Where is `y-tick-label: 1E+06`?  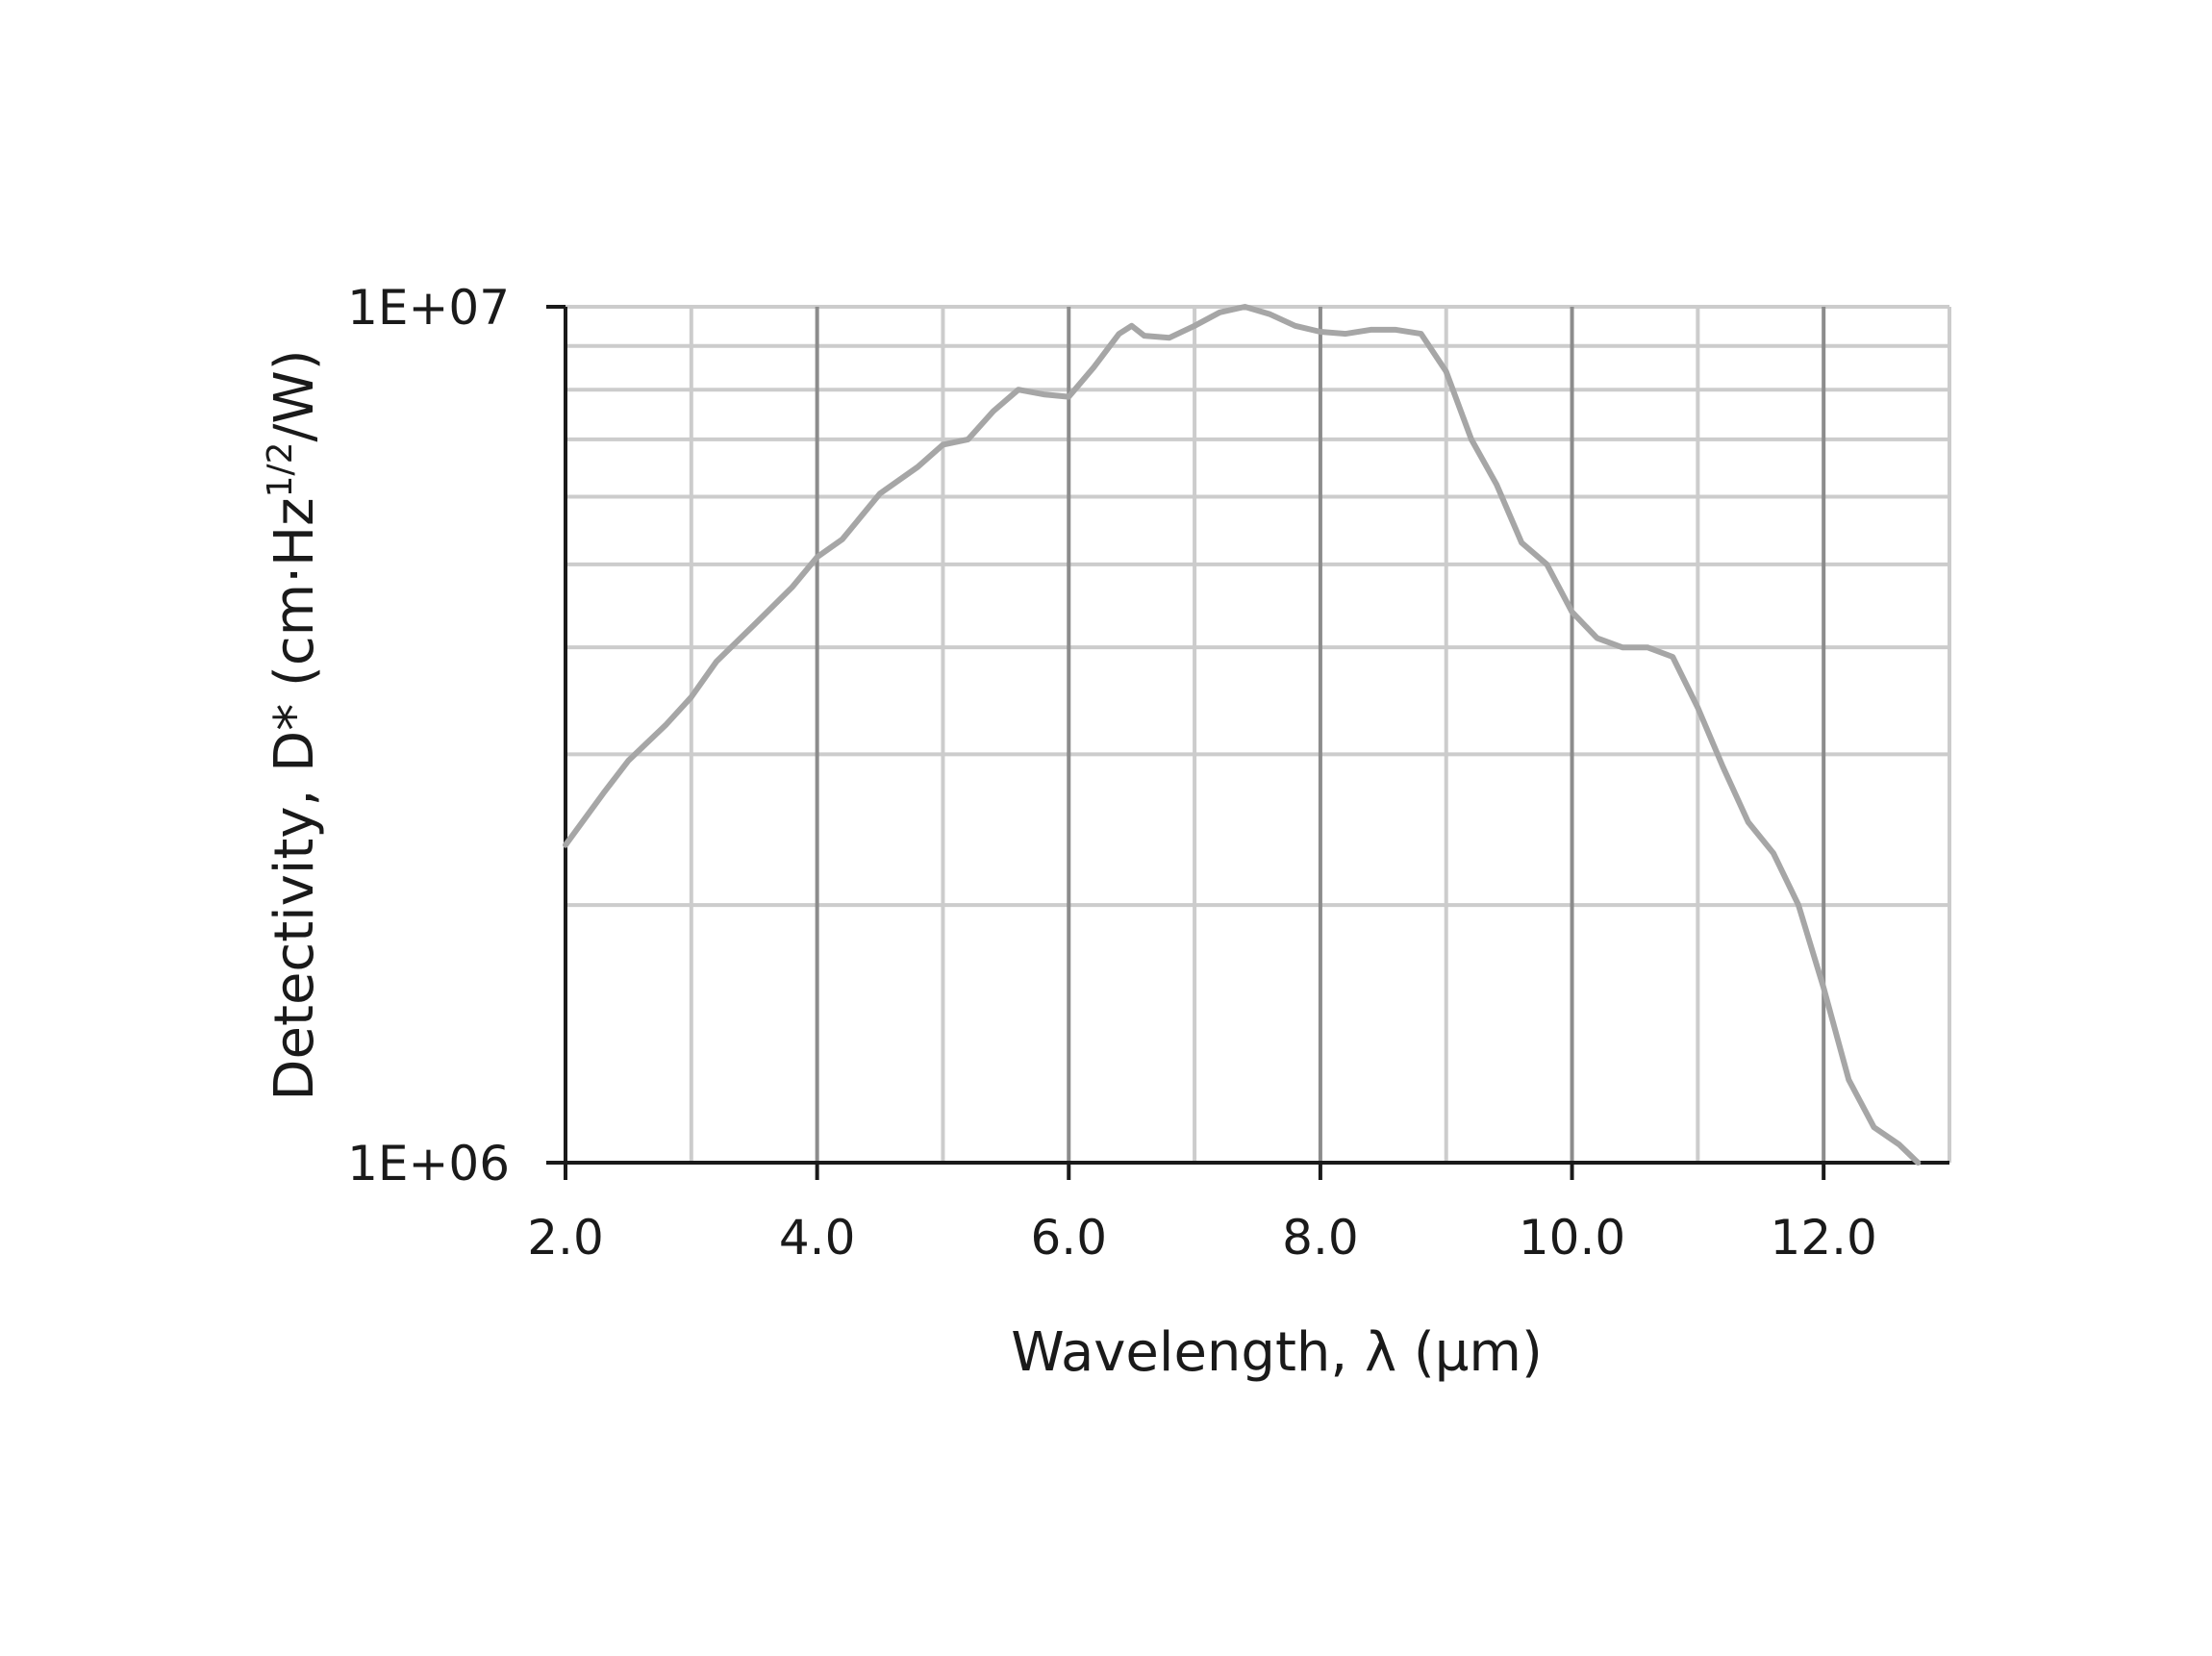 y-tick-label: 1E+06 is located at coordinates (429, 1164).